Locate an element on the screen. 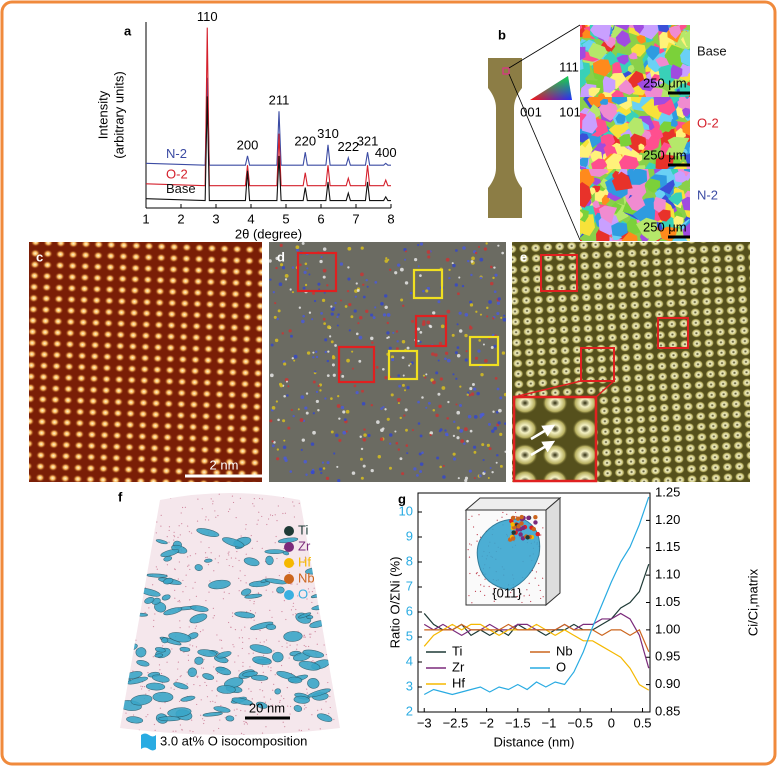 The width and height of the screenshot is (777, 771). x-tick-label: −1 is located at coordinates (549, 722).